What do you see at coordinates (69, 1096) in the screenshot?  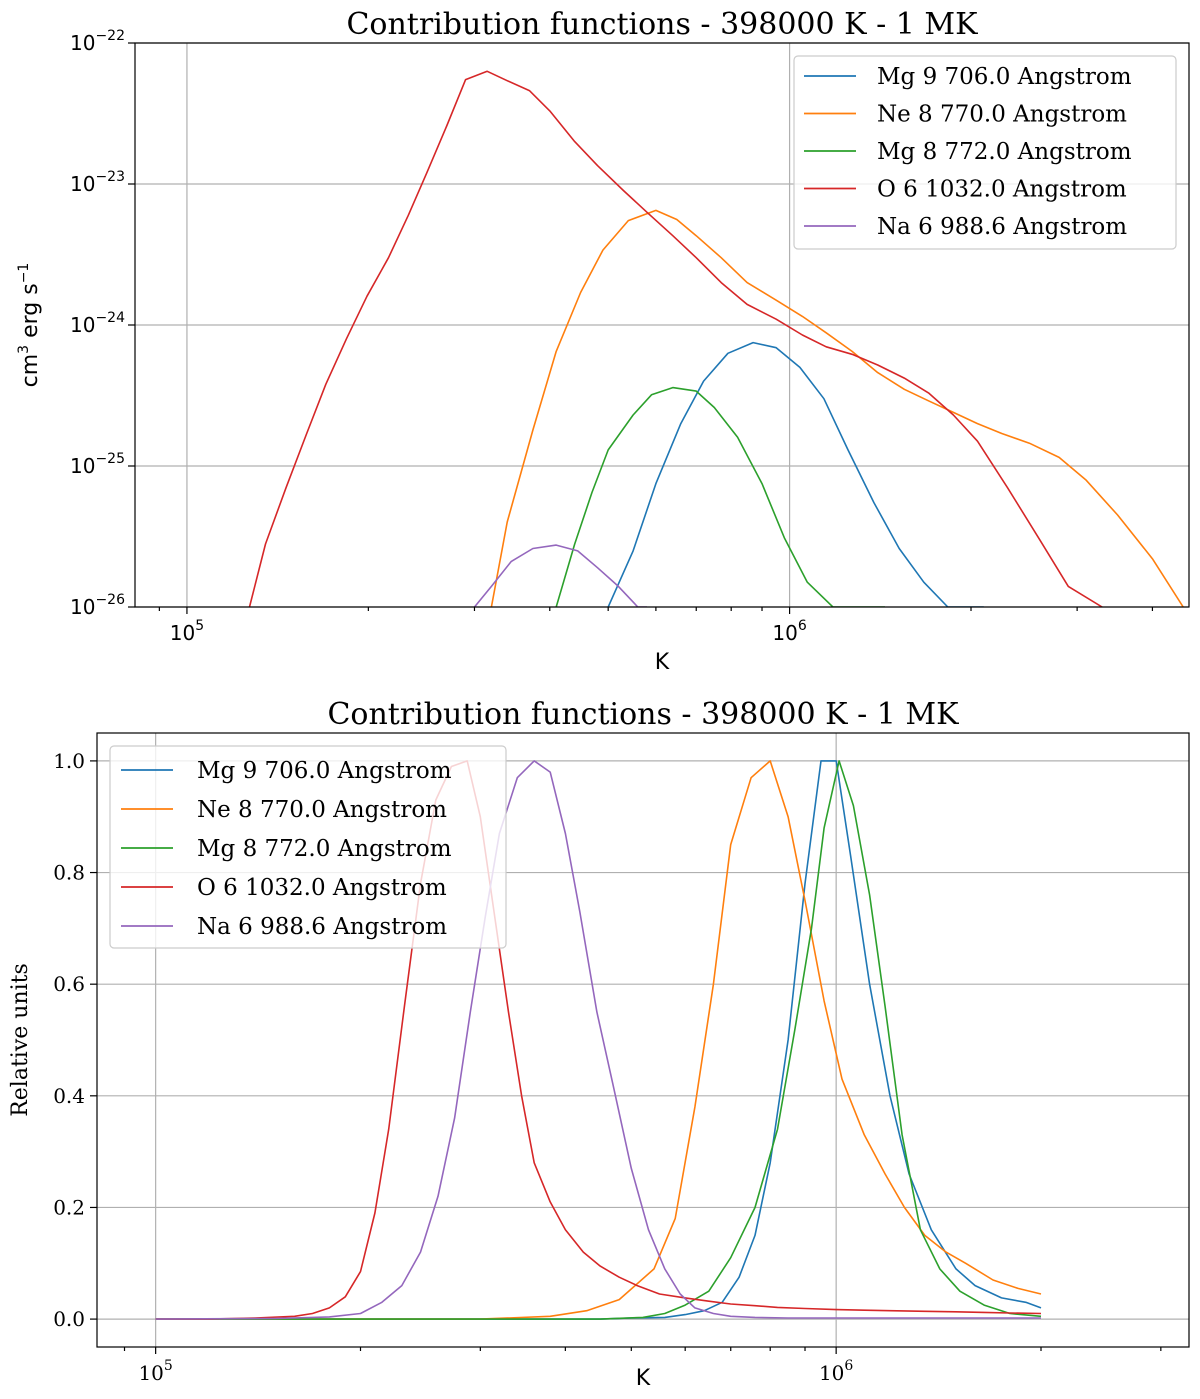 I see `y-tick-label: 0.4` at bounding box center [69, 1096].